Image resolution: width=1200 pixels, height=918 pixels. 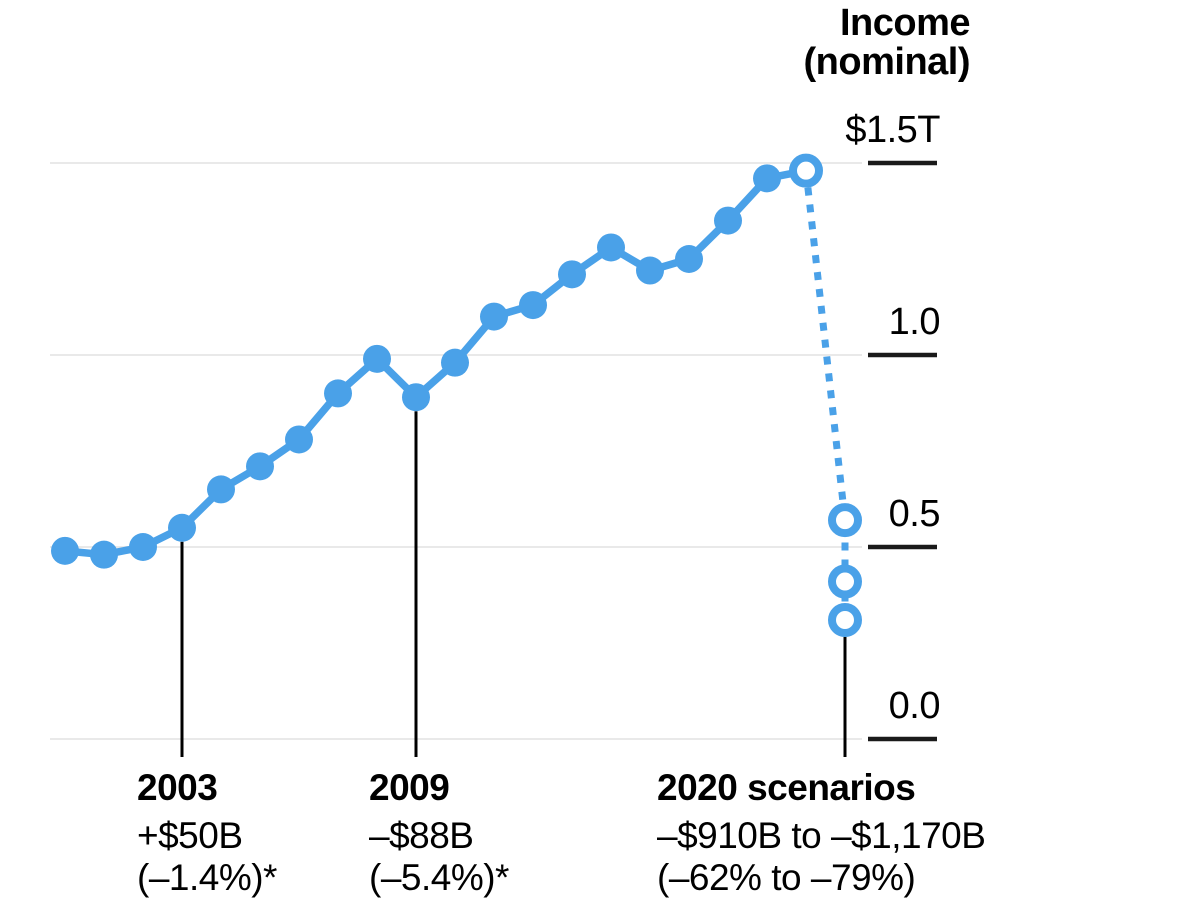 I want to click on annotation-2009-year: 2009, so click(x=409, y=787).